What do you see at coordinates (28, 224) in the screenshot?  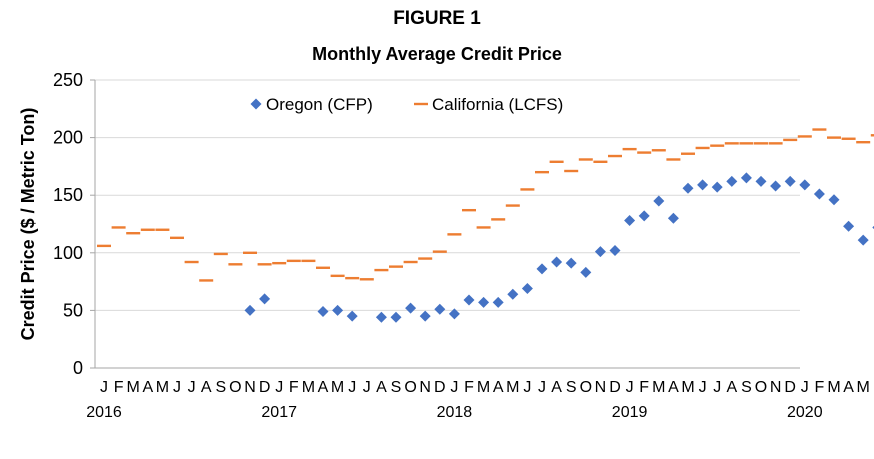 I see `y-axis-label: Credit Price ($ / Metric Ton)` at bounding box center [28, 224].